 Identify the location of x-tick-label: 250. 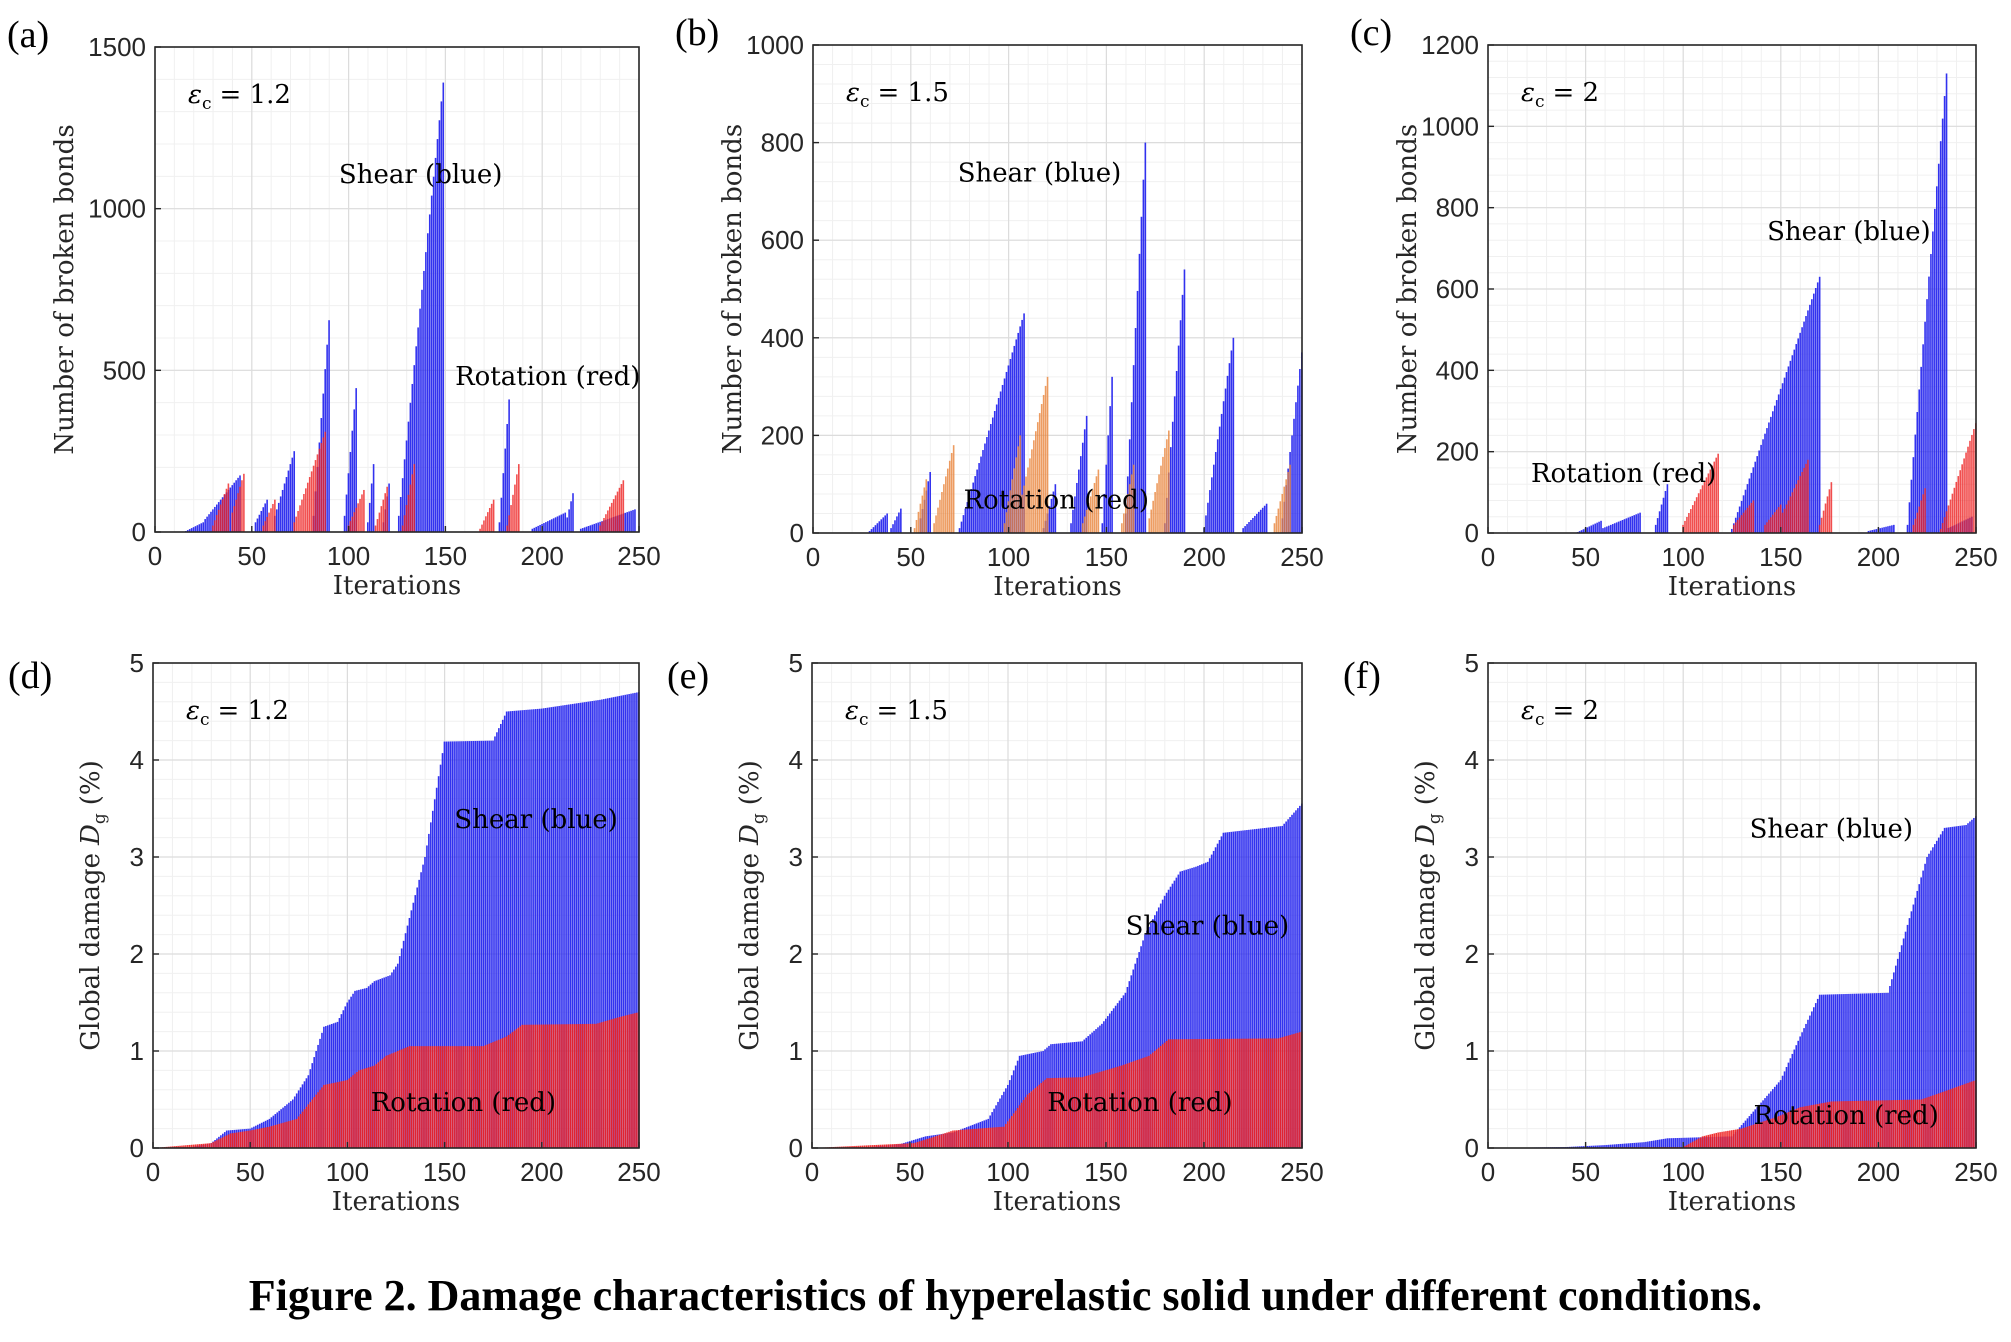
(638, 1172).